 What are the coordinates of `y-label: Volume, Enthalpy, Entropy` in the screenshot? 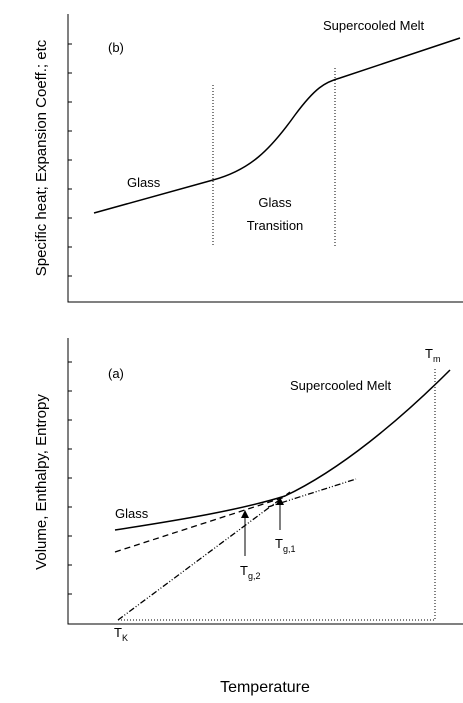 It's located at (41, 482).